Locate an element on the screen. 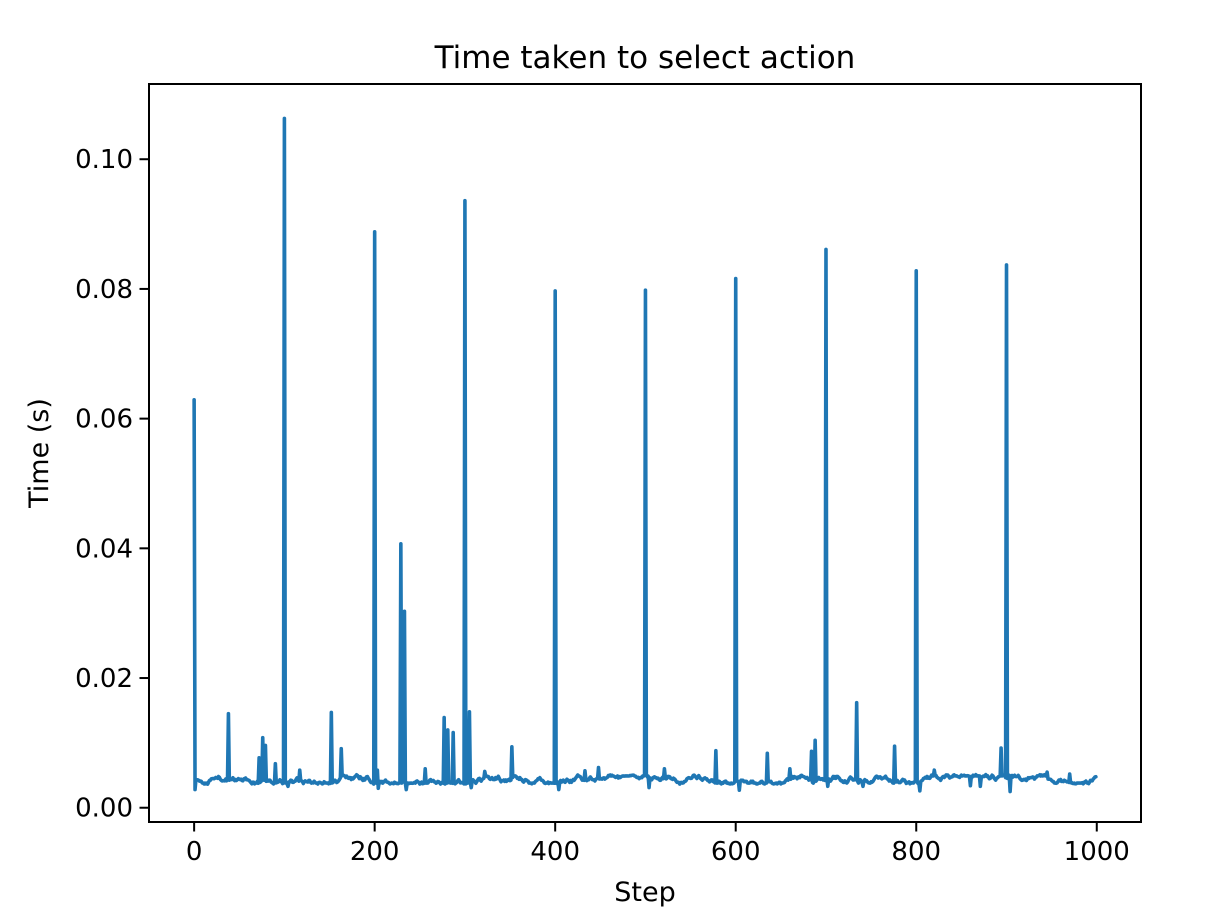  x-tick-label: 400 is located at coordinates (555, 852).